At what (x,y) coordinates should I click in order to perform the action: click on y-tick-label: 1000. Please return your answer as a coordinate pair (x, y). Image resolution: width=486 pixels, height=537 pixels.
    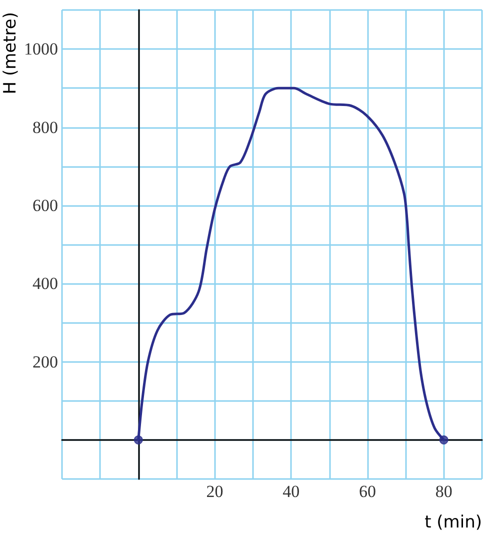
    Looking at the image, I should click on (41, 49).